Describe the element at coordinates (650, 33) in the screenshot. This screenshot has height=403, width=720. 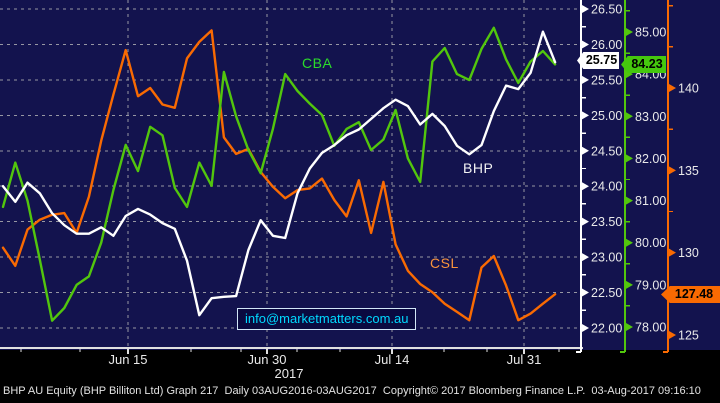
I see `y-tick-label-cba: 85.00` at that location.